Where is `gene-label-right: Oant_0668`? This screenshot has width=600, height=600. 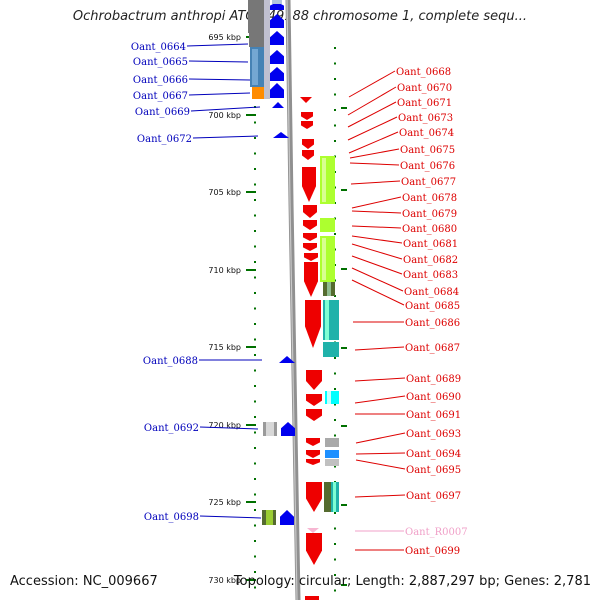
gene-label-right: Oant_0668 is located at coordinates (423, 72).